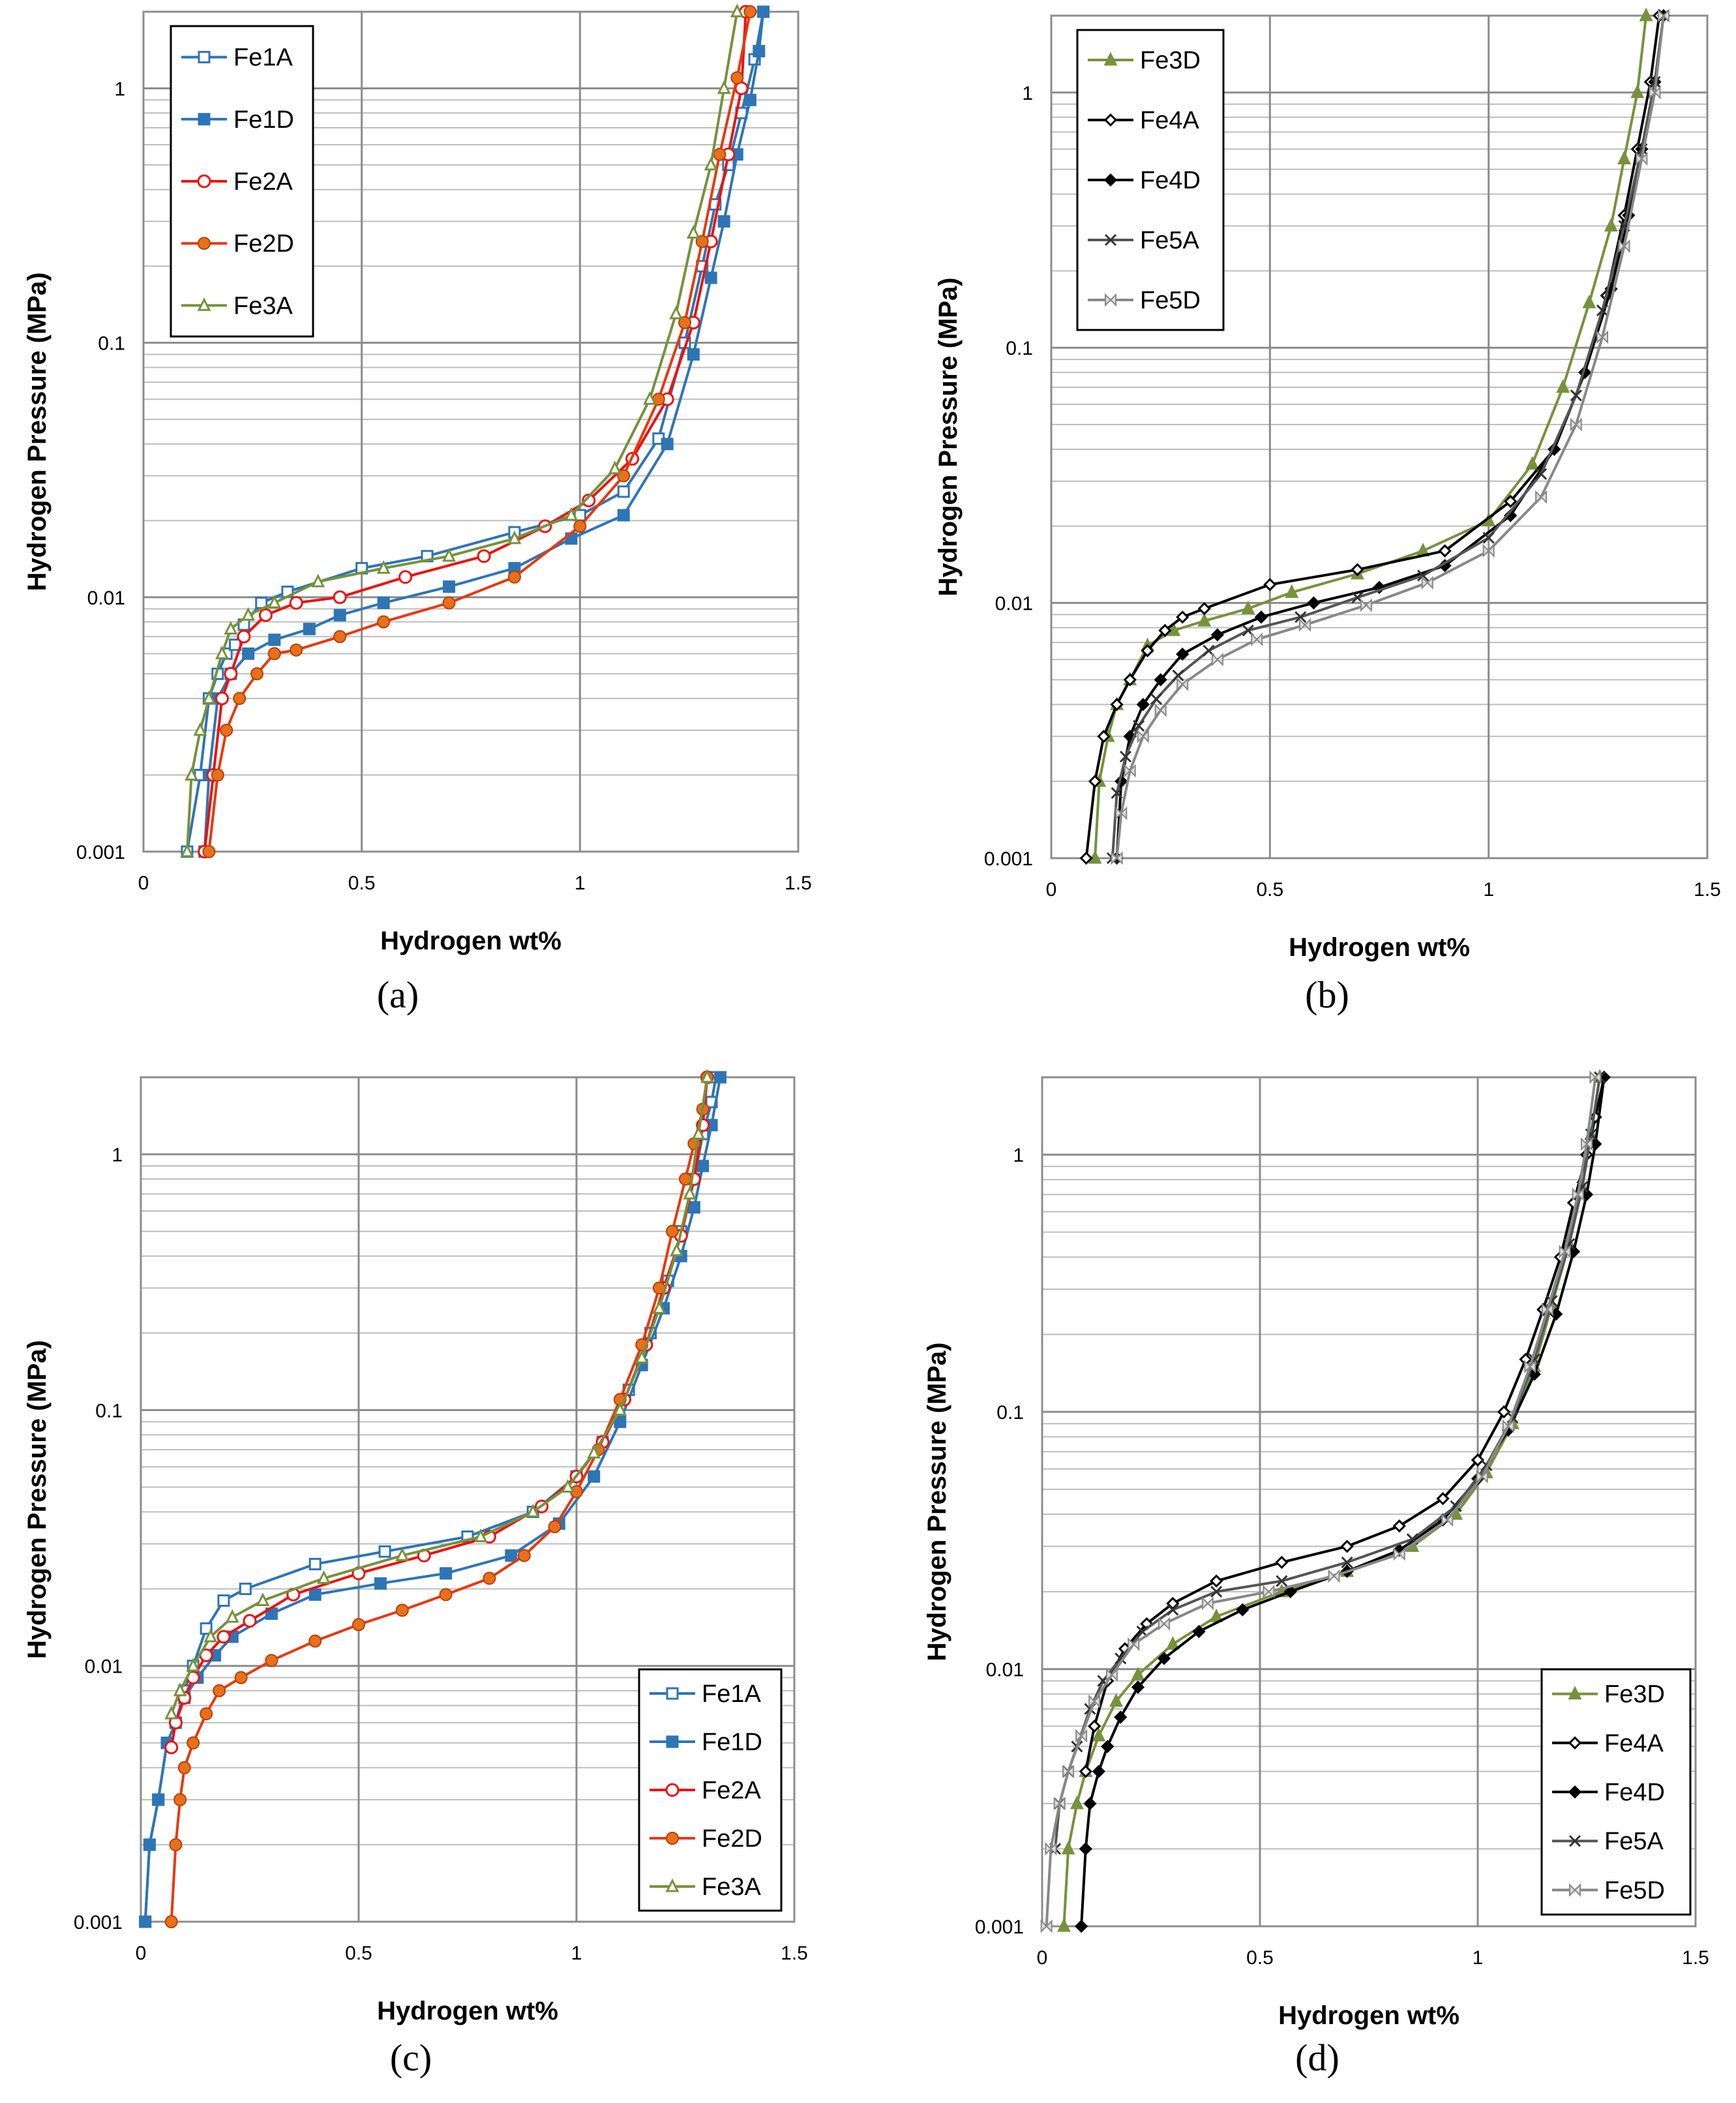  I want to click on panel-label: (a), so click(398, 995).